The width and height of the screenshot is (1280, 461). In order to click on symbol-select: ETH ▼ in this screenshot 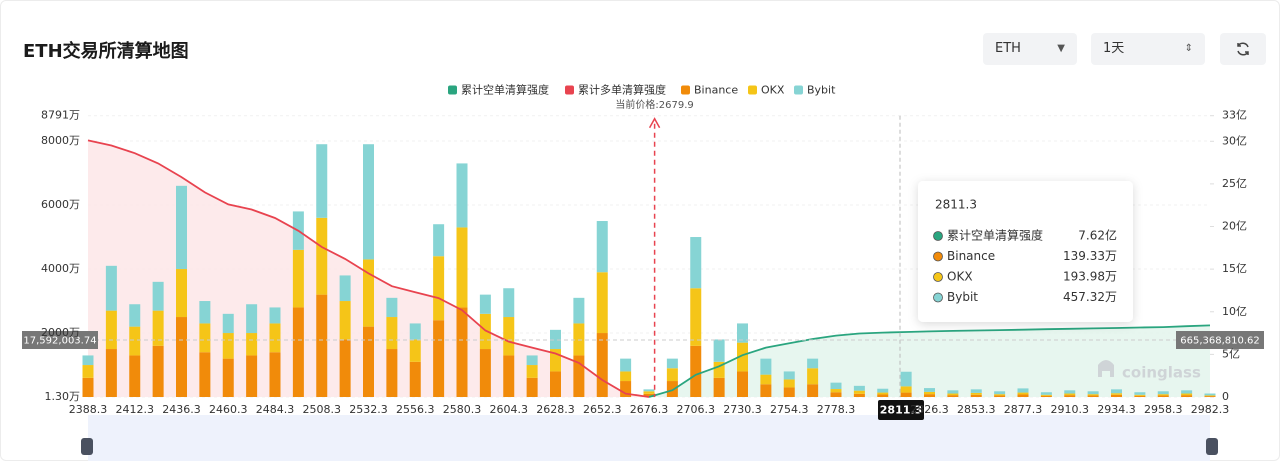, I will do `click(1030, 49)`.